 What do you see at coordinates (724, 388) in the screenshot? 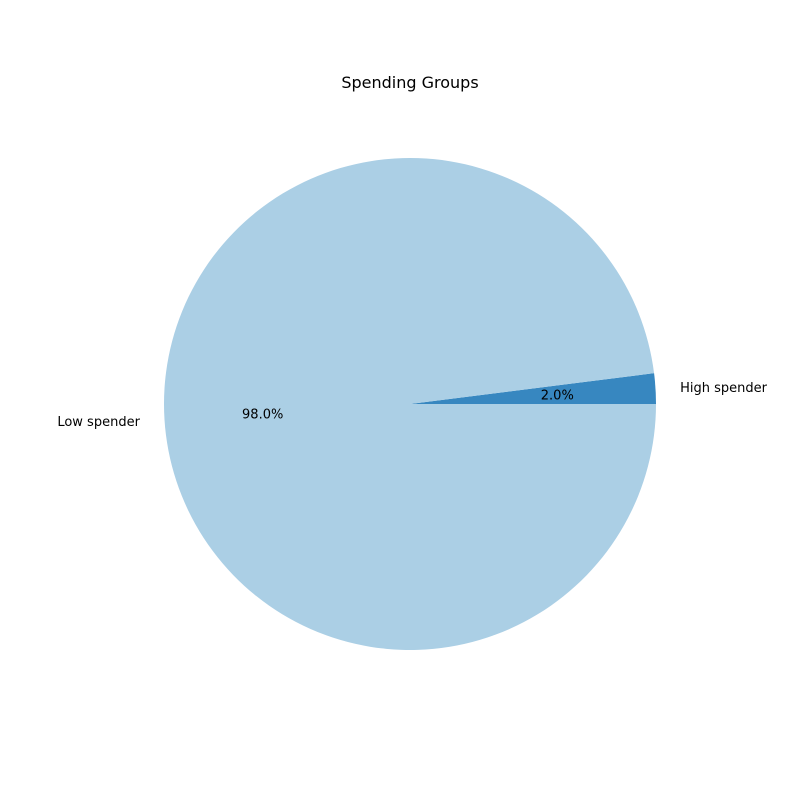
I see `slice-label-high-spender: High spender` at bounding box center [724, 388].